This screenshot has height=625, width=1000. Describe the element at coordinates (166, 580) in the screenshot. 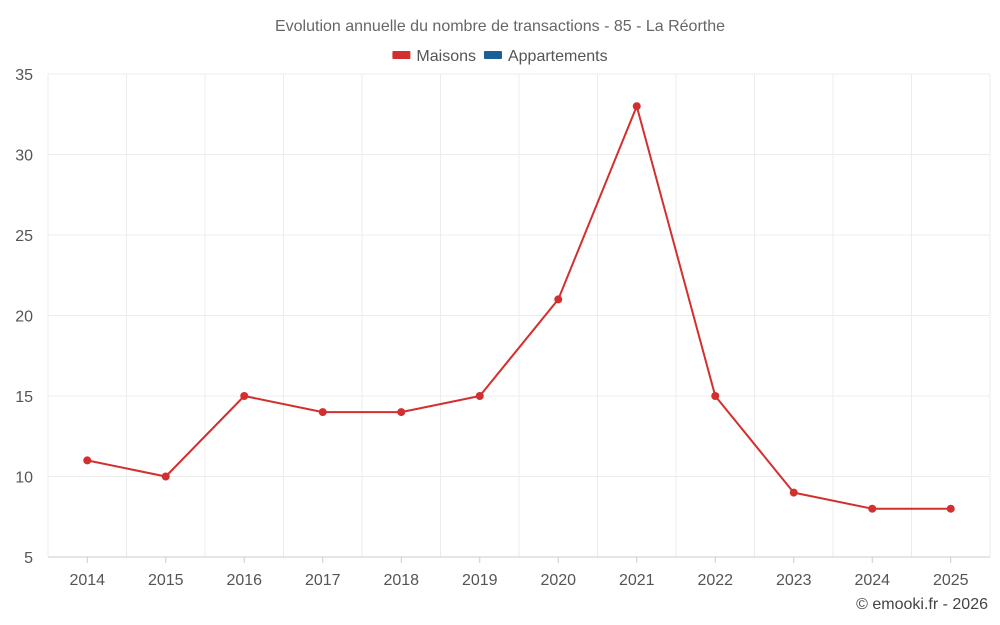

I see `x-tick-label: 2015` at that location.